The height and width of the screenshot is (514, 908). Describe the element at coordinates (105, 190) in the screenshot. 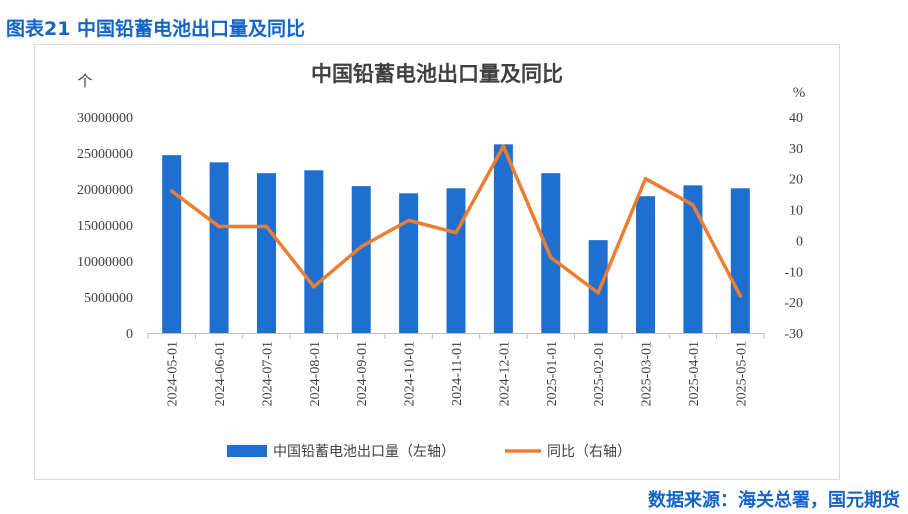

I see `y-left-tick-label: 20000000` at that location.